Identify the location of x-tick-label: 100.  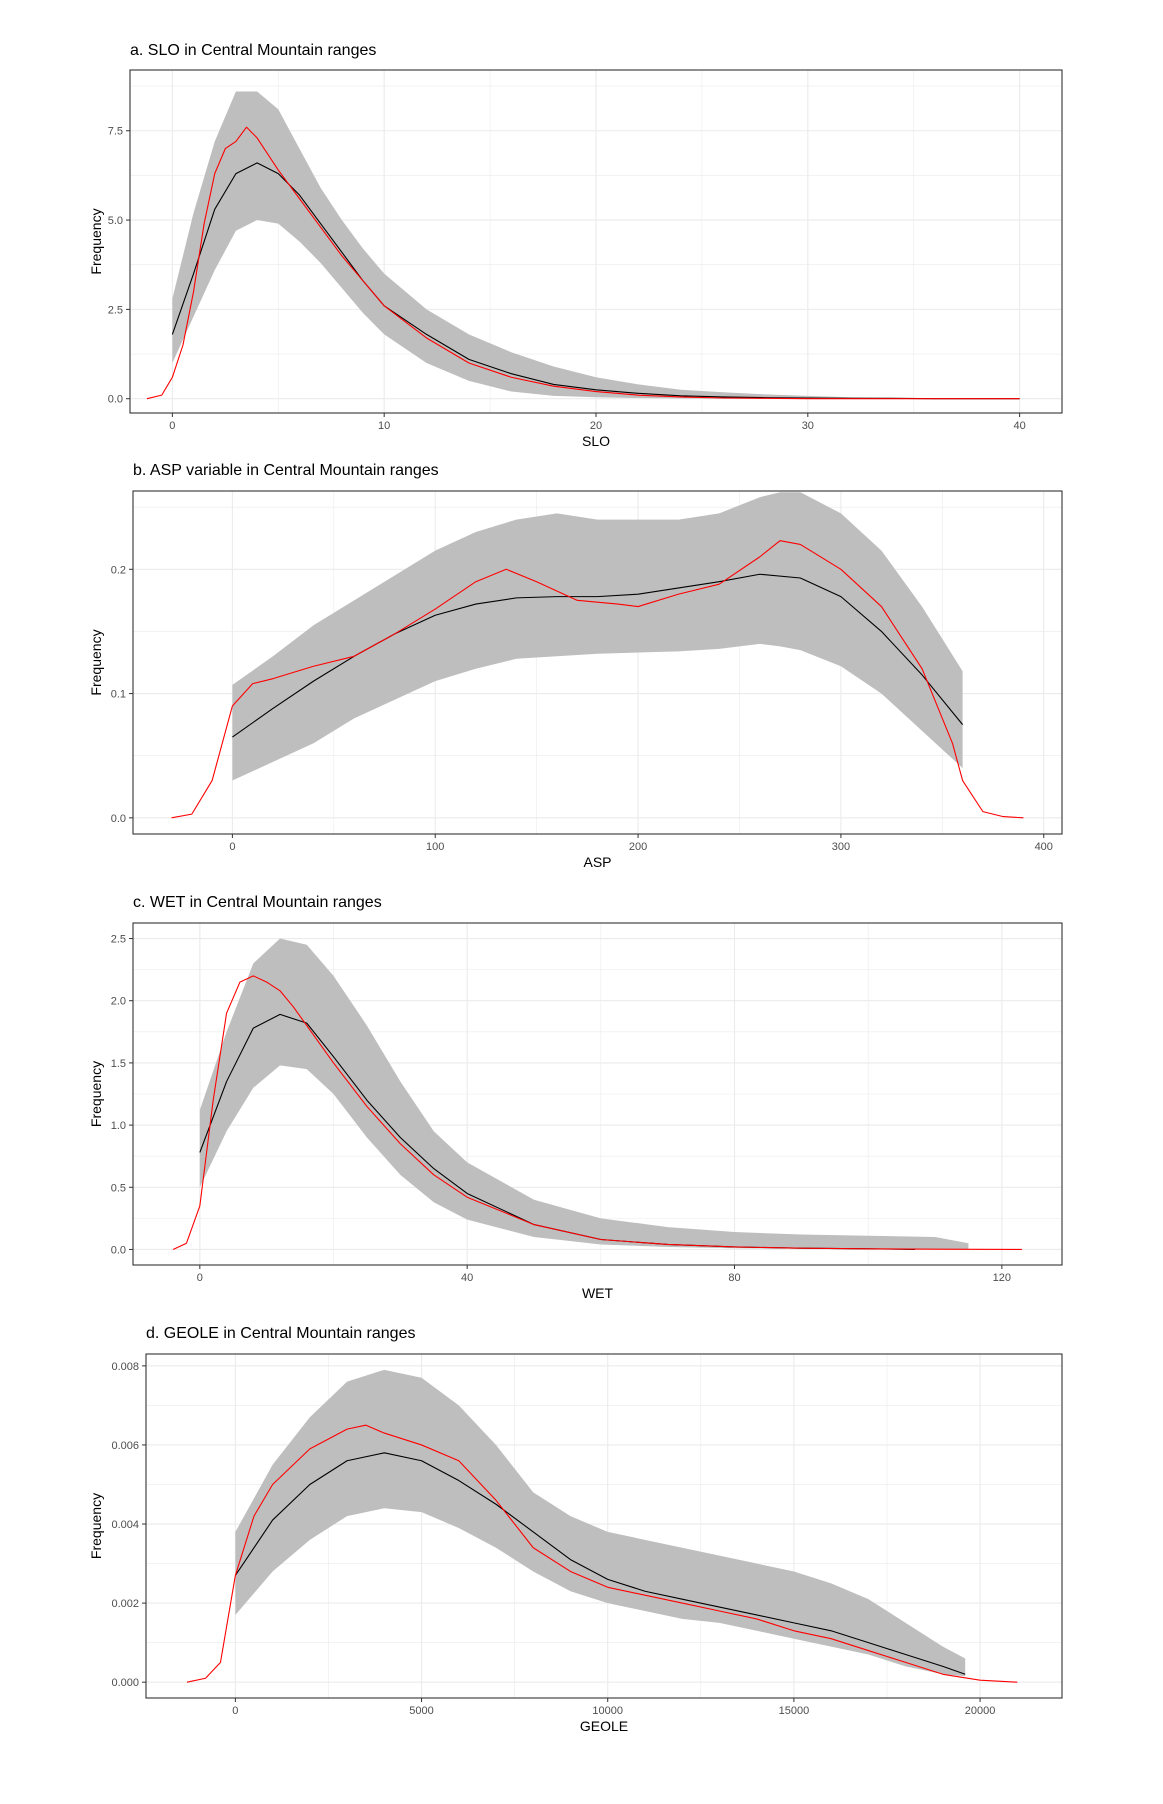
(435, 847).